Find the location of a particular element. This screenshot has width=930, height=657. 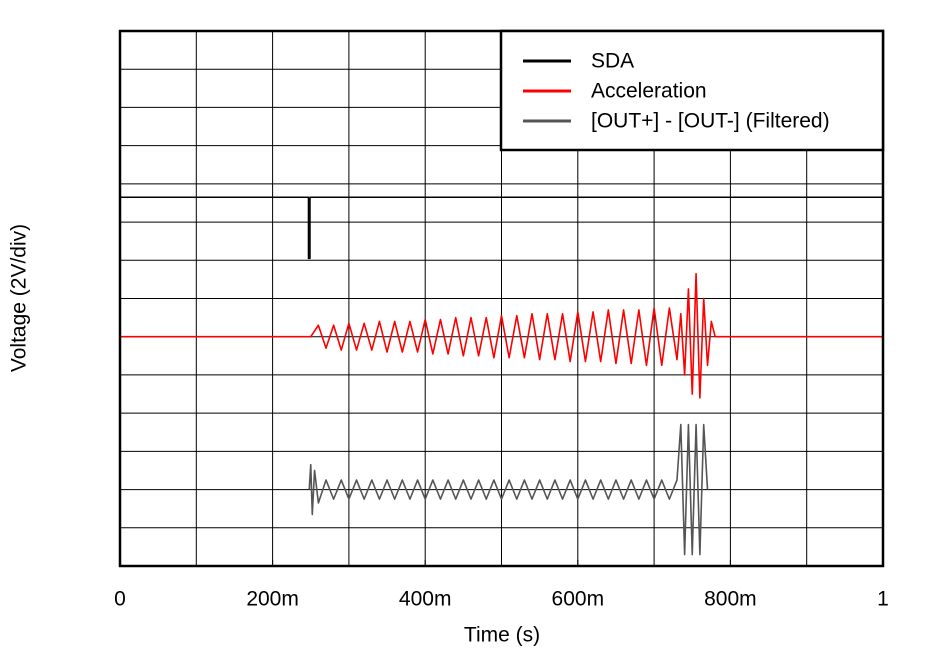

x-tick-label: 600m is located at coordinates (578, 599).